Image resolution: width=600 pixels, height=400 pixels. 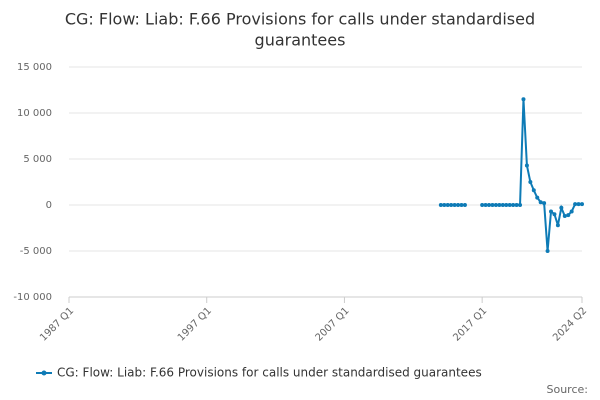 What do you see at coordinates (37, 159) in the screenshot?
I see `y-tick-label: 5 000` at bounding box center [37, 159].